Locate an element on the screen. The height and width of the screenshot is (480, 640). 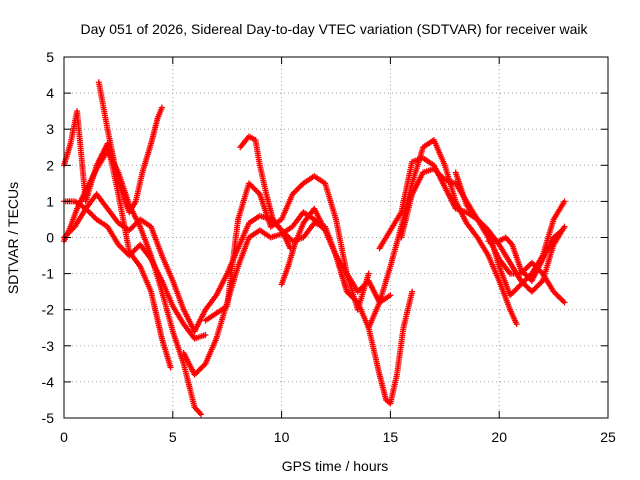
y-tick-label: -1 is located at coordinates (48, 274).